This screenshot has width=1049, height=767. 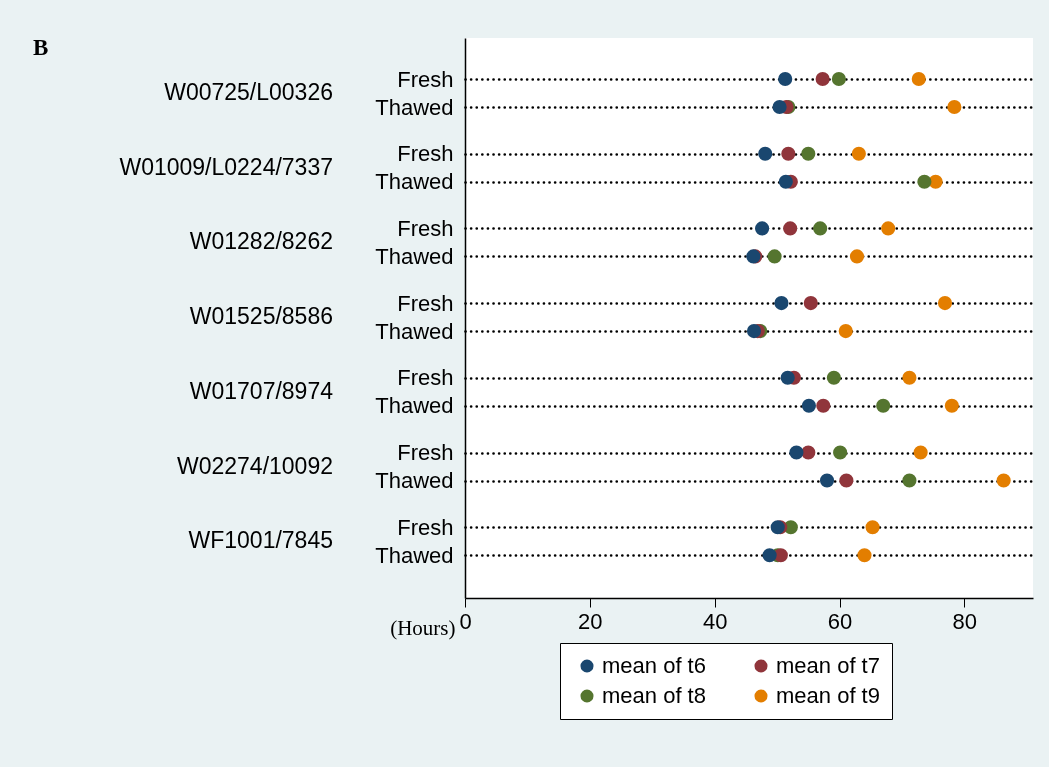 I want to click on x-tick-label: 60, so click(x=840, y=621).